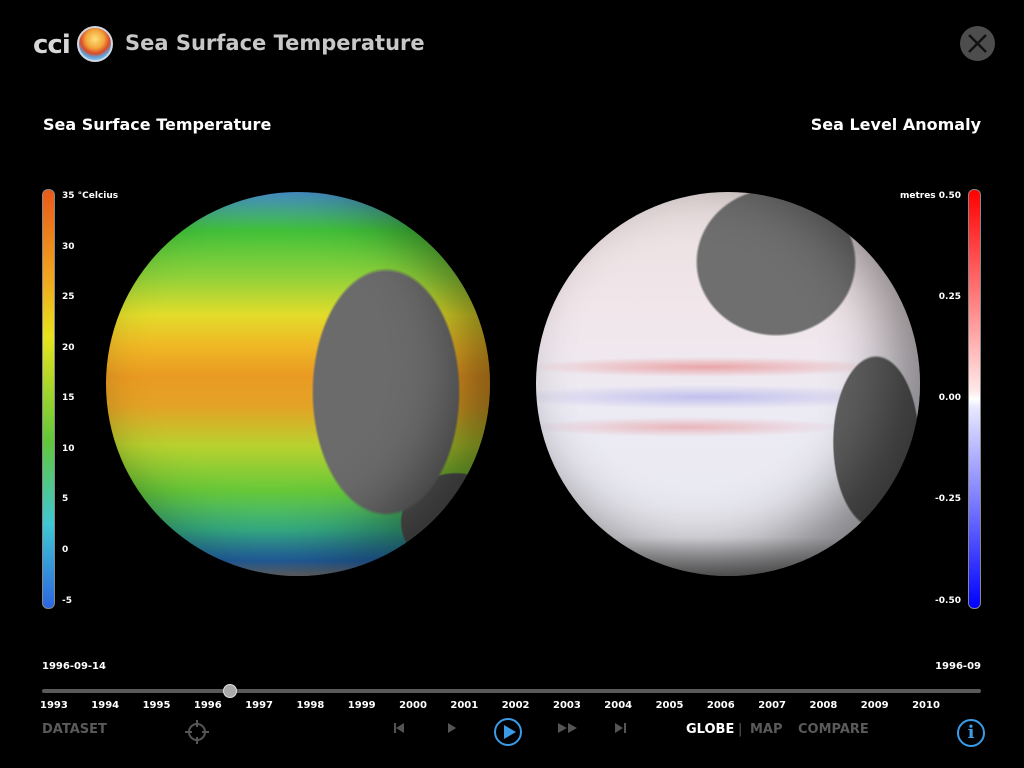 The height and width of the screenshot is (768, 1024). Describe the element at coordinates (618, 705) in the screenshot. I see `timeline-year: 2004` at that location.